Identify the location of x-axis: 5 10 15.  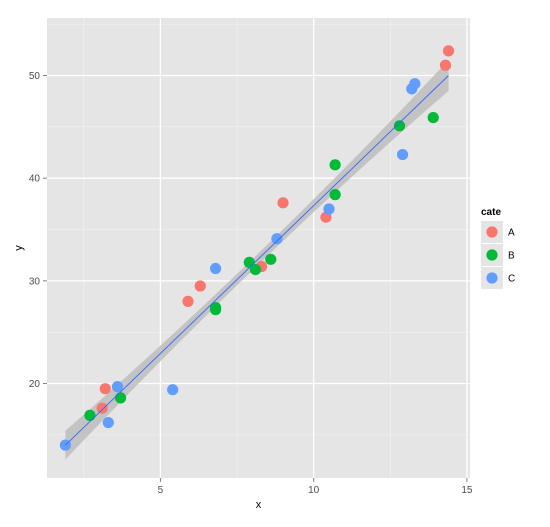
(315, 487).